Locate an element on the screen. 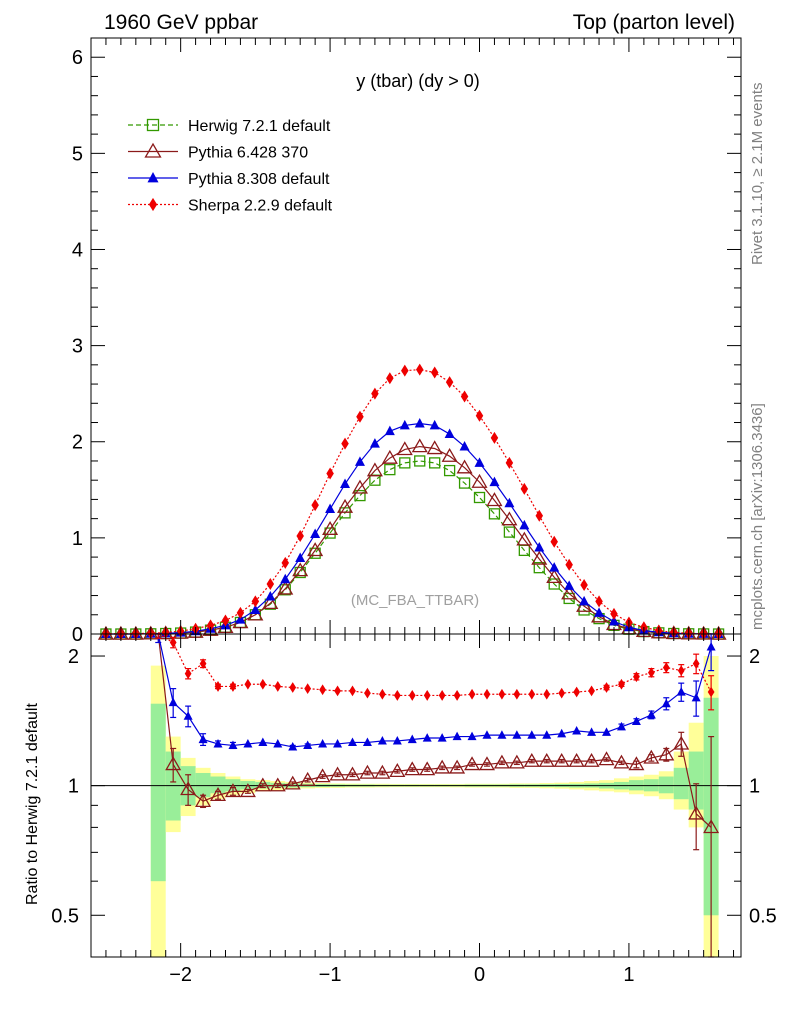  ratio-series-sherpa-2-2-9-default is located at coordinates (435, 672).